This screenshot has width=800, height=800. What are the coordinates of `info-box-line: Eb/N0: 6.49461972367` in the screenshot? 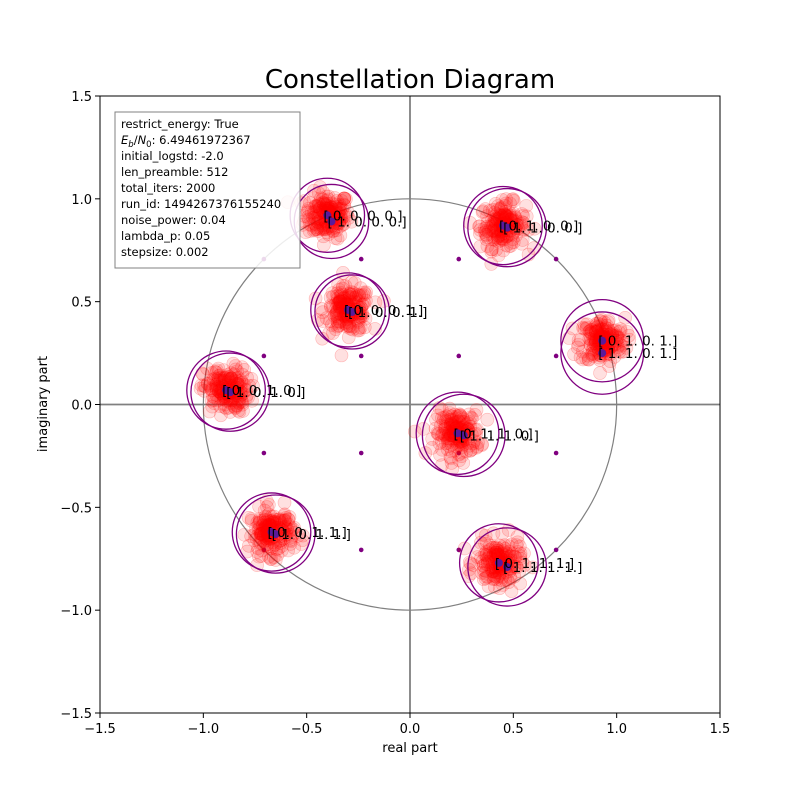 It's located at (186, 141).